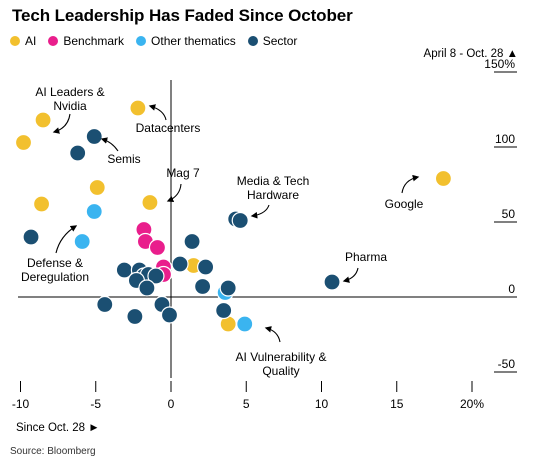 This screenshot has height=464, width=543. What do you see at coordinates (141, 41) in the screenshot?
I see `legend-swatch-other-thematics` at bounding box center [141, 41].